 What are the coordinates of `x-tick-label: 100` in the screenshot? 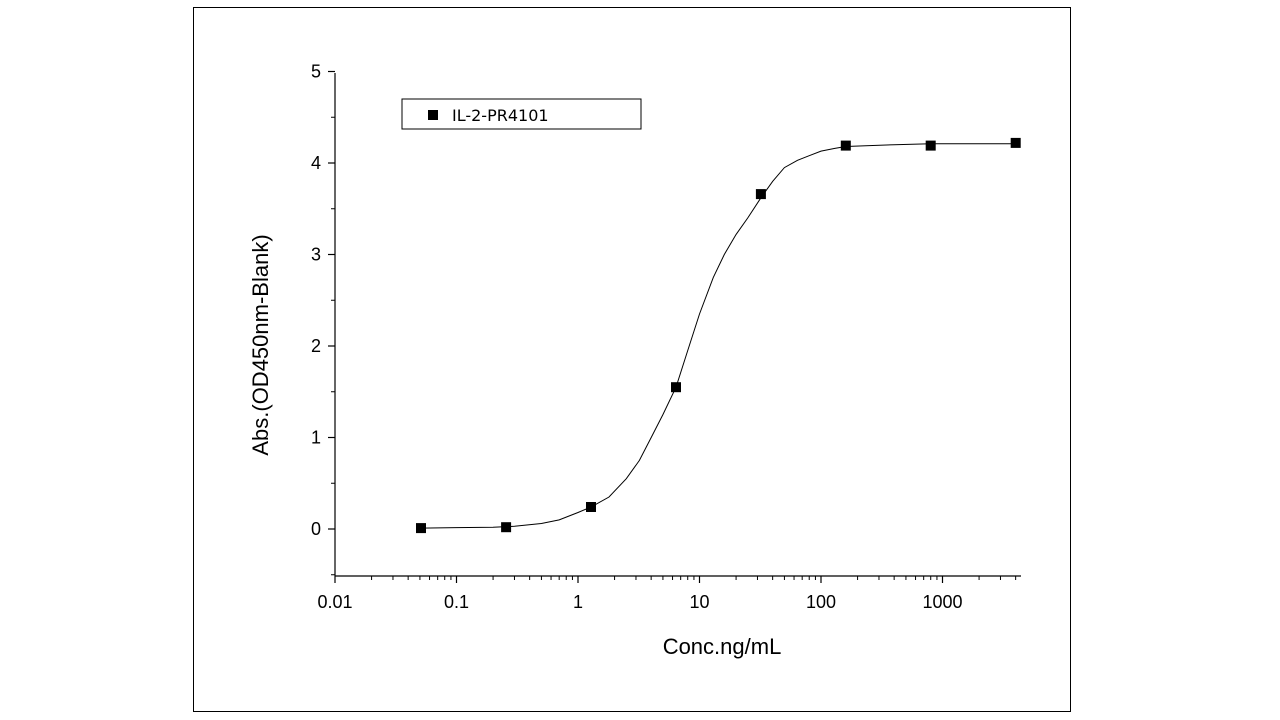 It's located at (821, 602).